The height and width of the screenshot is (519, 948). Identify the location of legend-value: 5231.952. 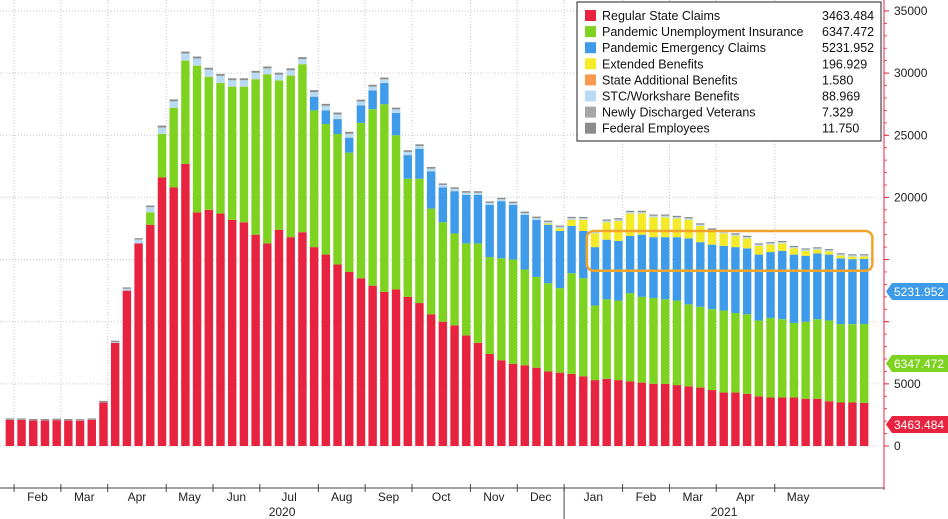
(848, 48).